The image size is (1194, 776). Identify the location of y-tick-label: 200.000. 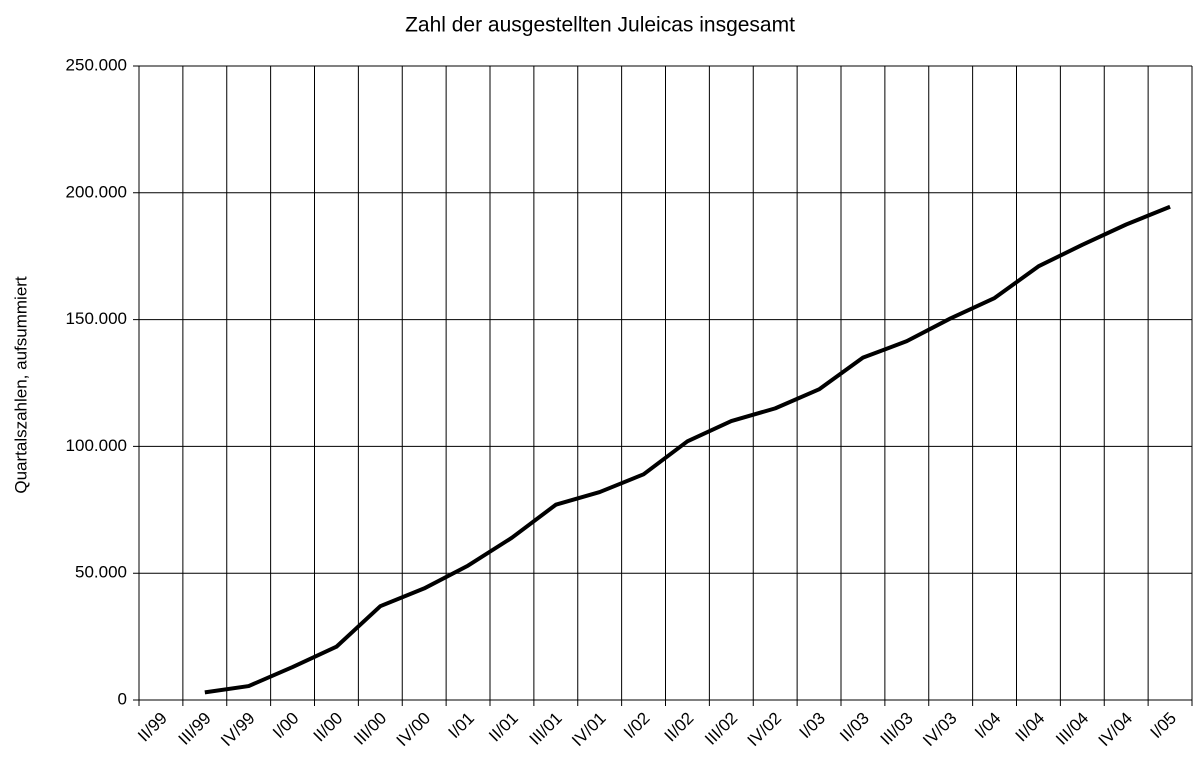
(96, 191).